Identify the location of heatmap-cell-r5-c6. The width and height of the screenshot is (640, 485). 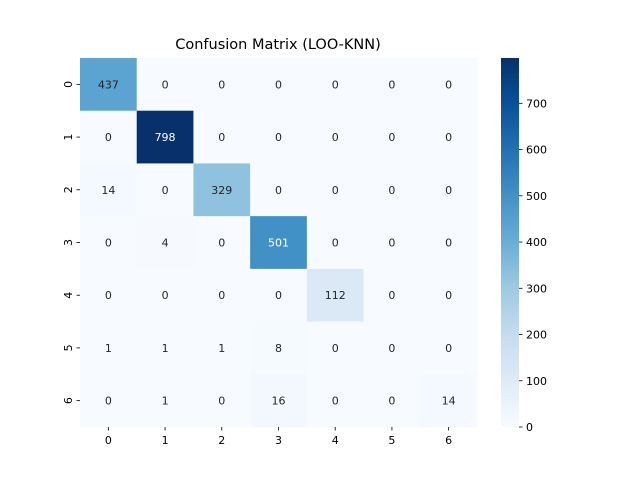
(449, 348).